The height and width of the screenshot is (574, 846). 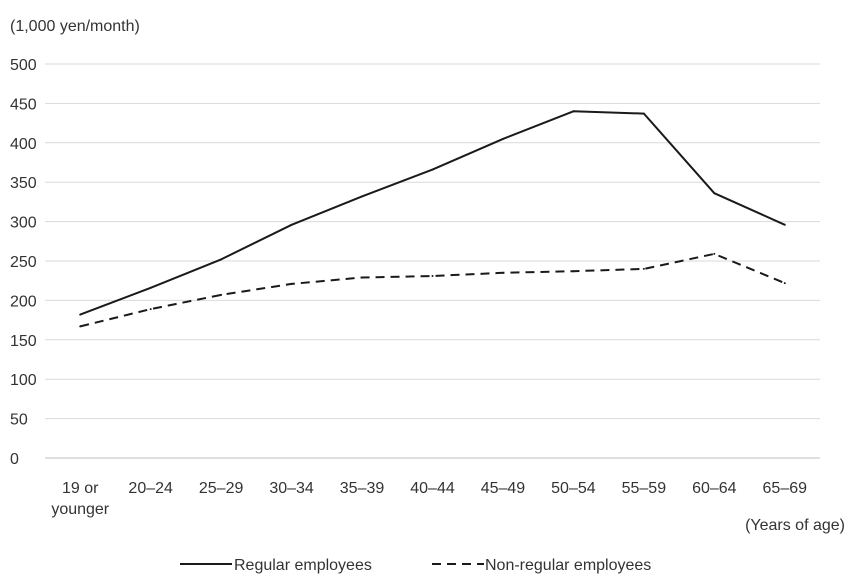 I want to click on legend-item-non-regular: Non-regular employees, so click(x=541, y=565).